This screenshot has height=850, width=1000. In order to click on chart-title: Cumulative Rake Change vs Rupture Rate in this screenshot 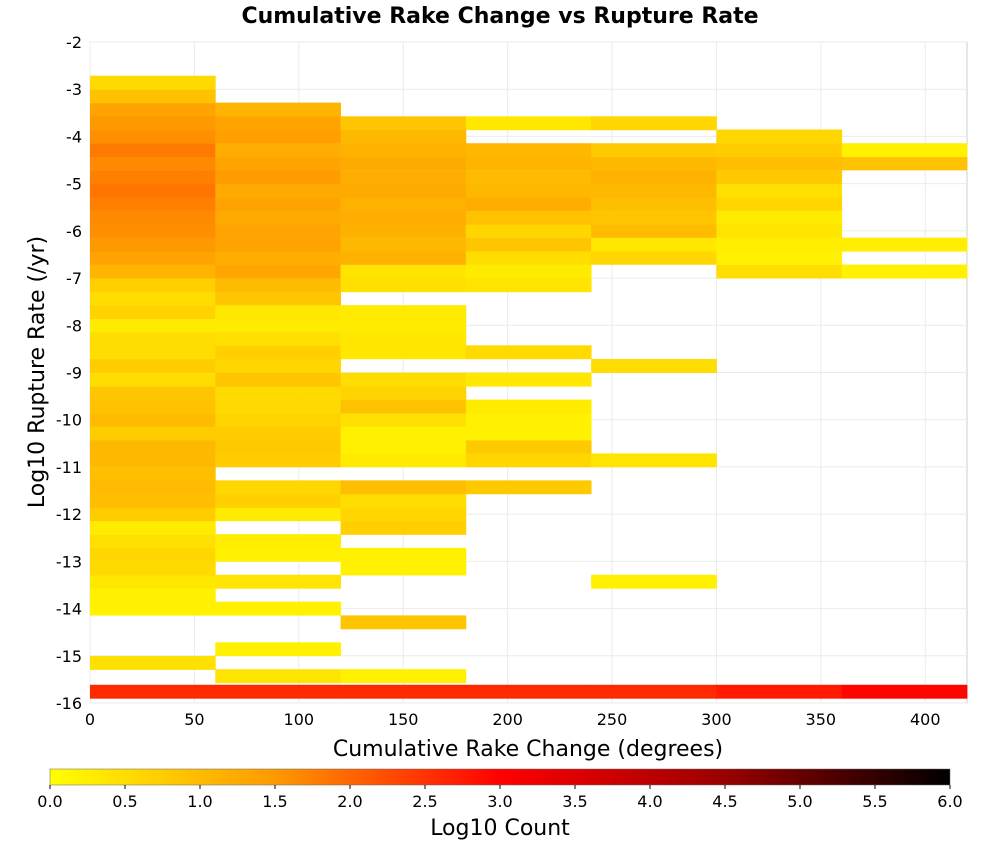, I will do `click(499, 16)`.